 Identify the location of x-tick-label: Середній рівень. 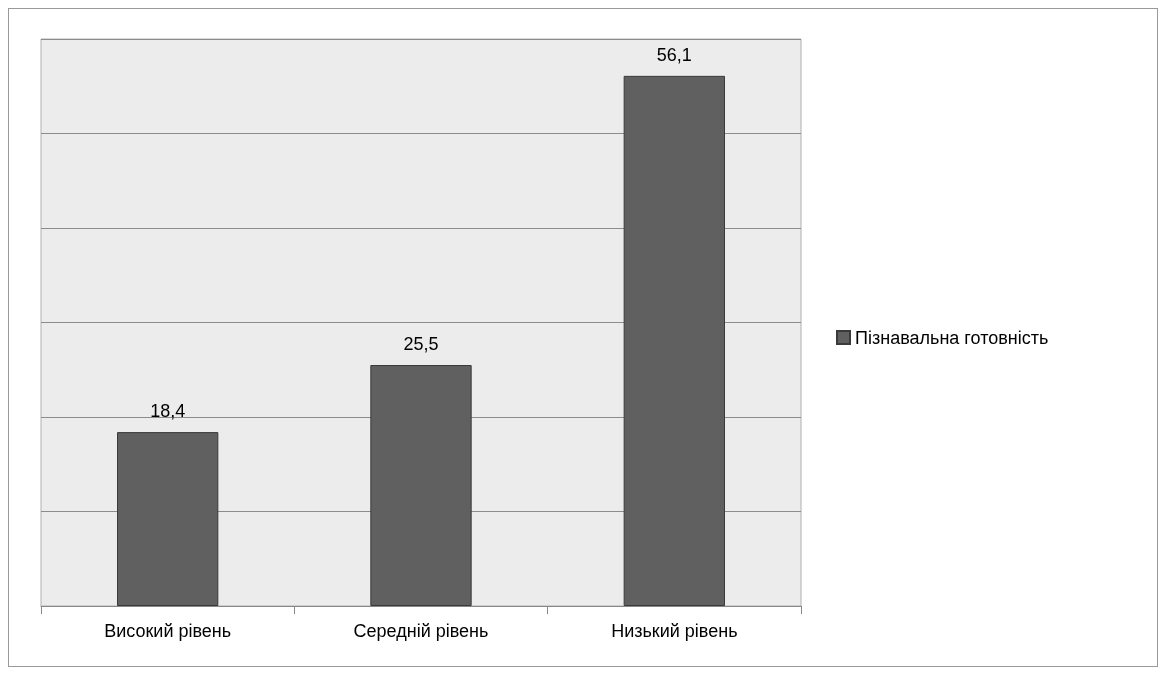
(421, 631).